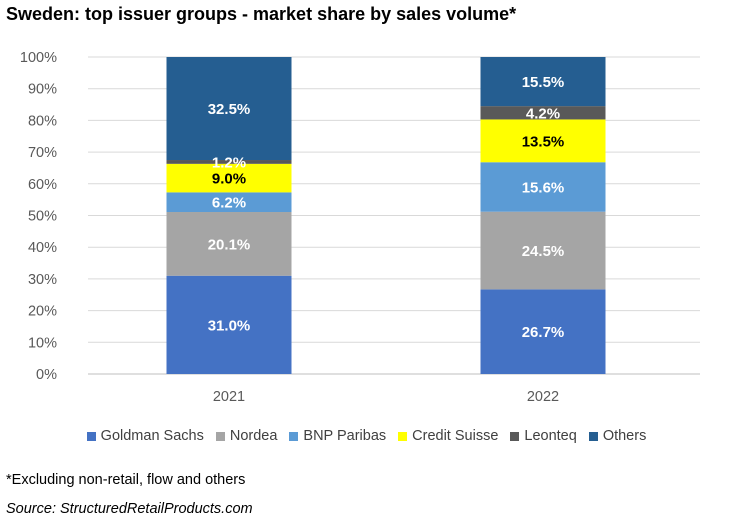 Image resolution: width=733 pixels, height=523 pixels. I want to click on data-label: 26.7%, so click(543, 332).